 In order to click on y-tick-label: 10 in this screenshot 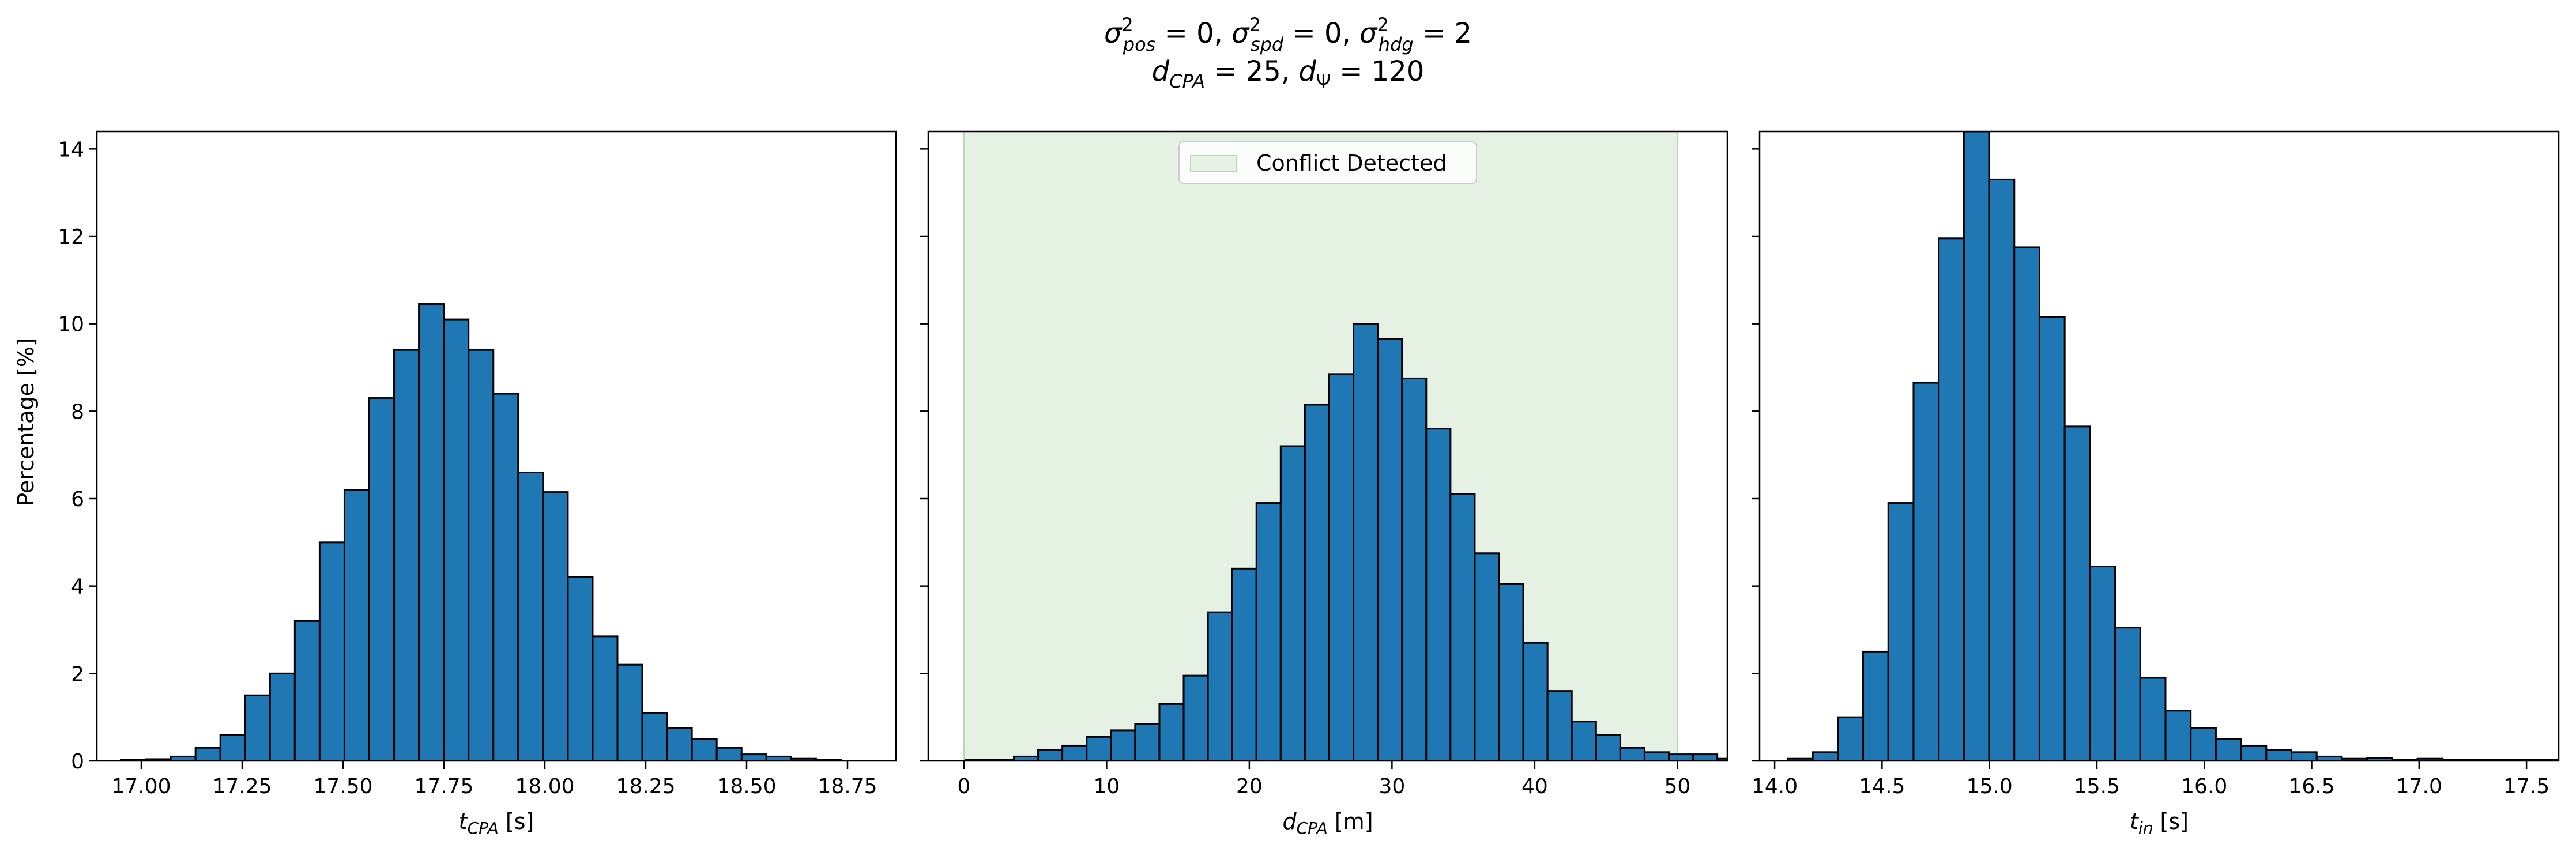, I will do `click(71, 325)`.